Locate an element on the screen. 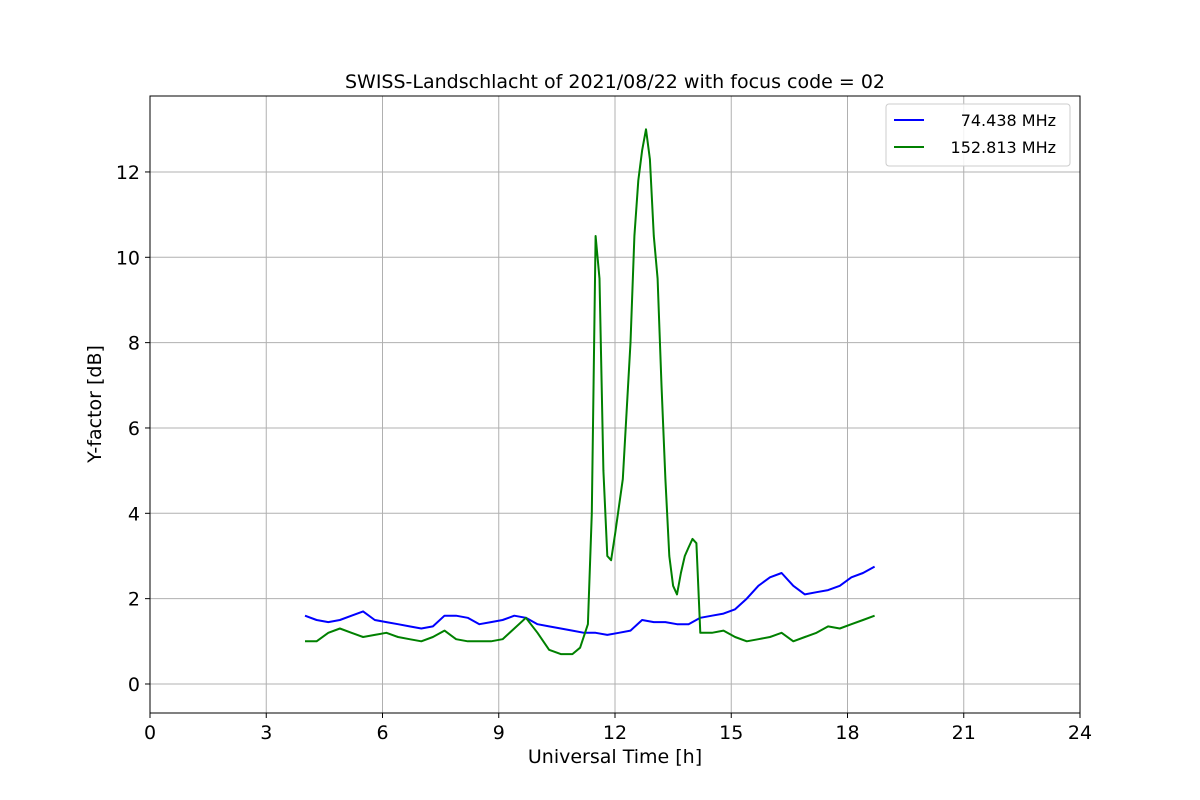 This screenshot has width=1200, height=800. legend: 74.438 MHz 152.813 MHz is located at coordinates (978, 135).